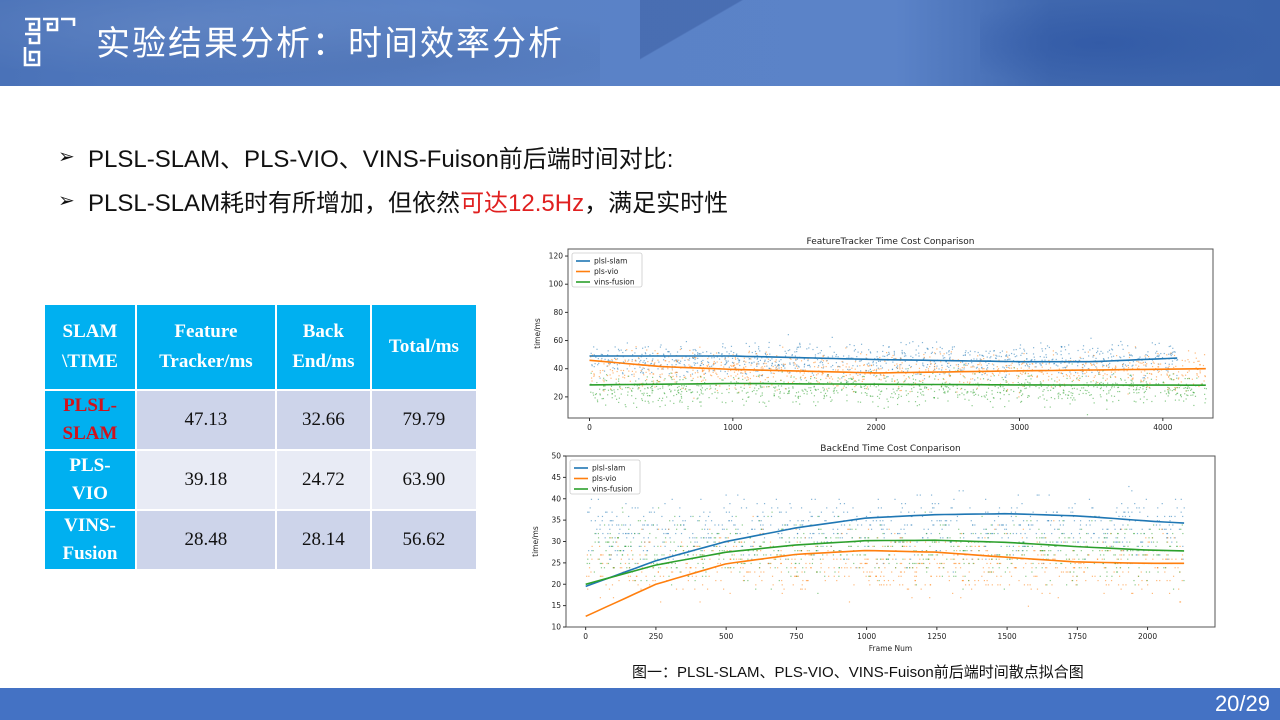 The image size is (1280, 720). What do you see at coordinates (656, 636) in the screenshot?
I see `x-tick-label: 250` at bounding box center [656, 636].